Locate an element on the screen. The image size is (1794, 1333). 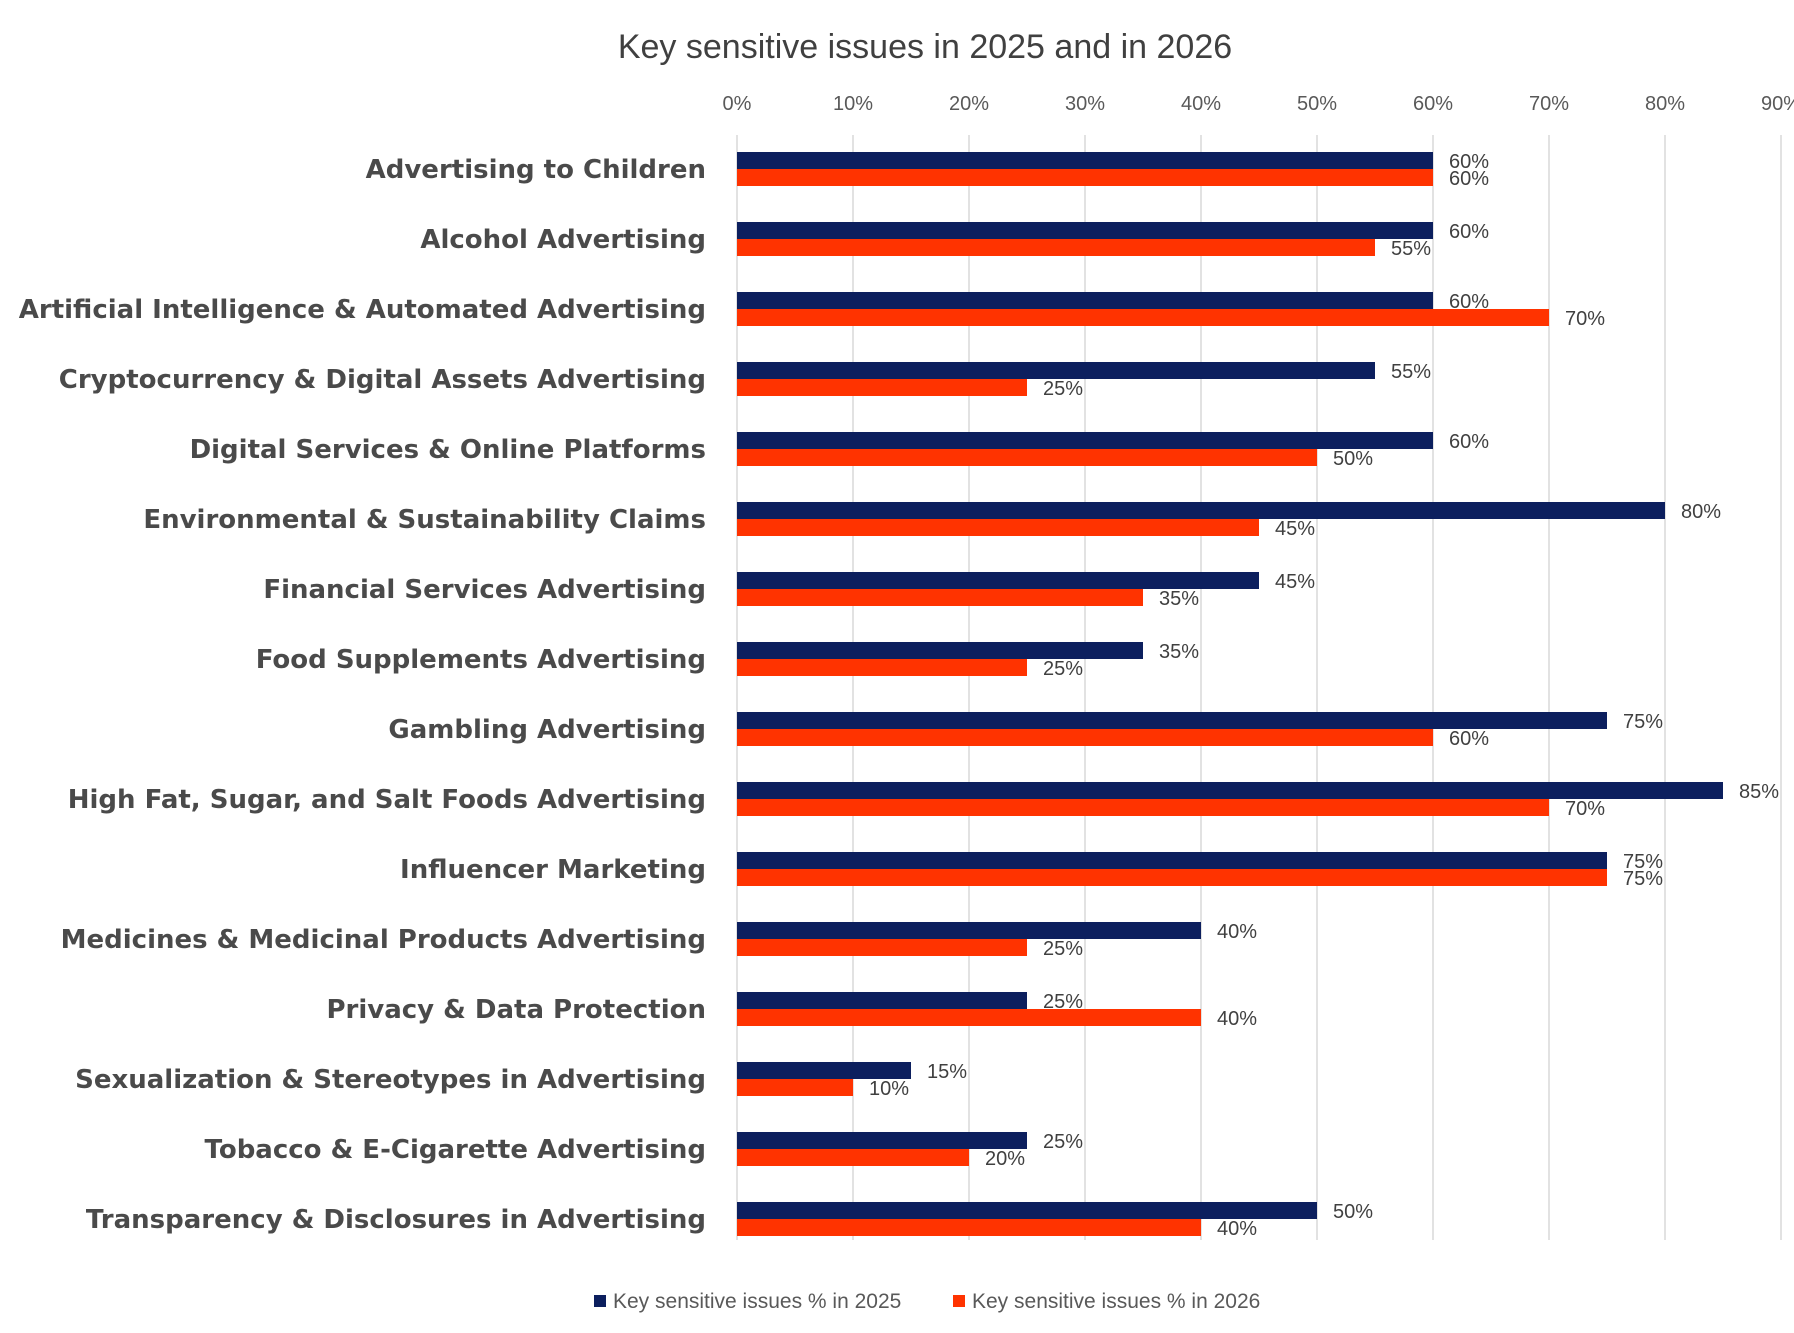
legend-label: Key sensitive issues % in 2026 is located at coordinates (1116, 1301).